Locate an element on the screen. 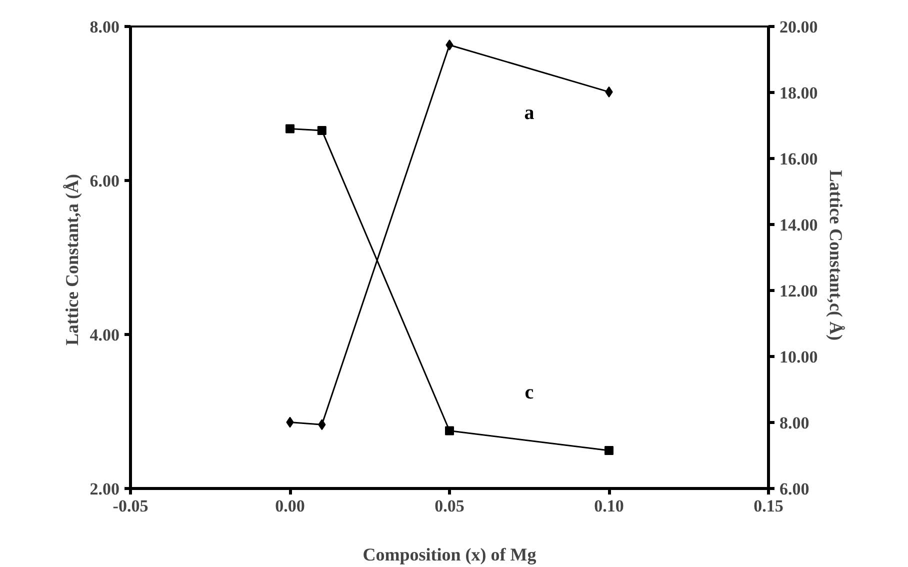 This screenshot has width=908, height=567. y-tick-label: 6.00 is located at coordinates (105, 181).